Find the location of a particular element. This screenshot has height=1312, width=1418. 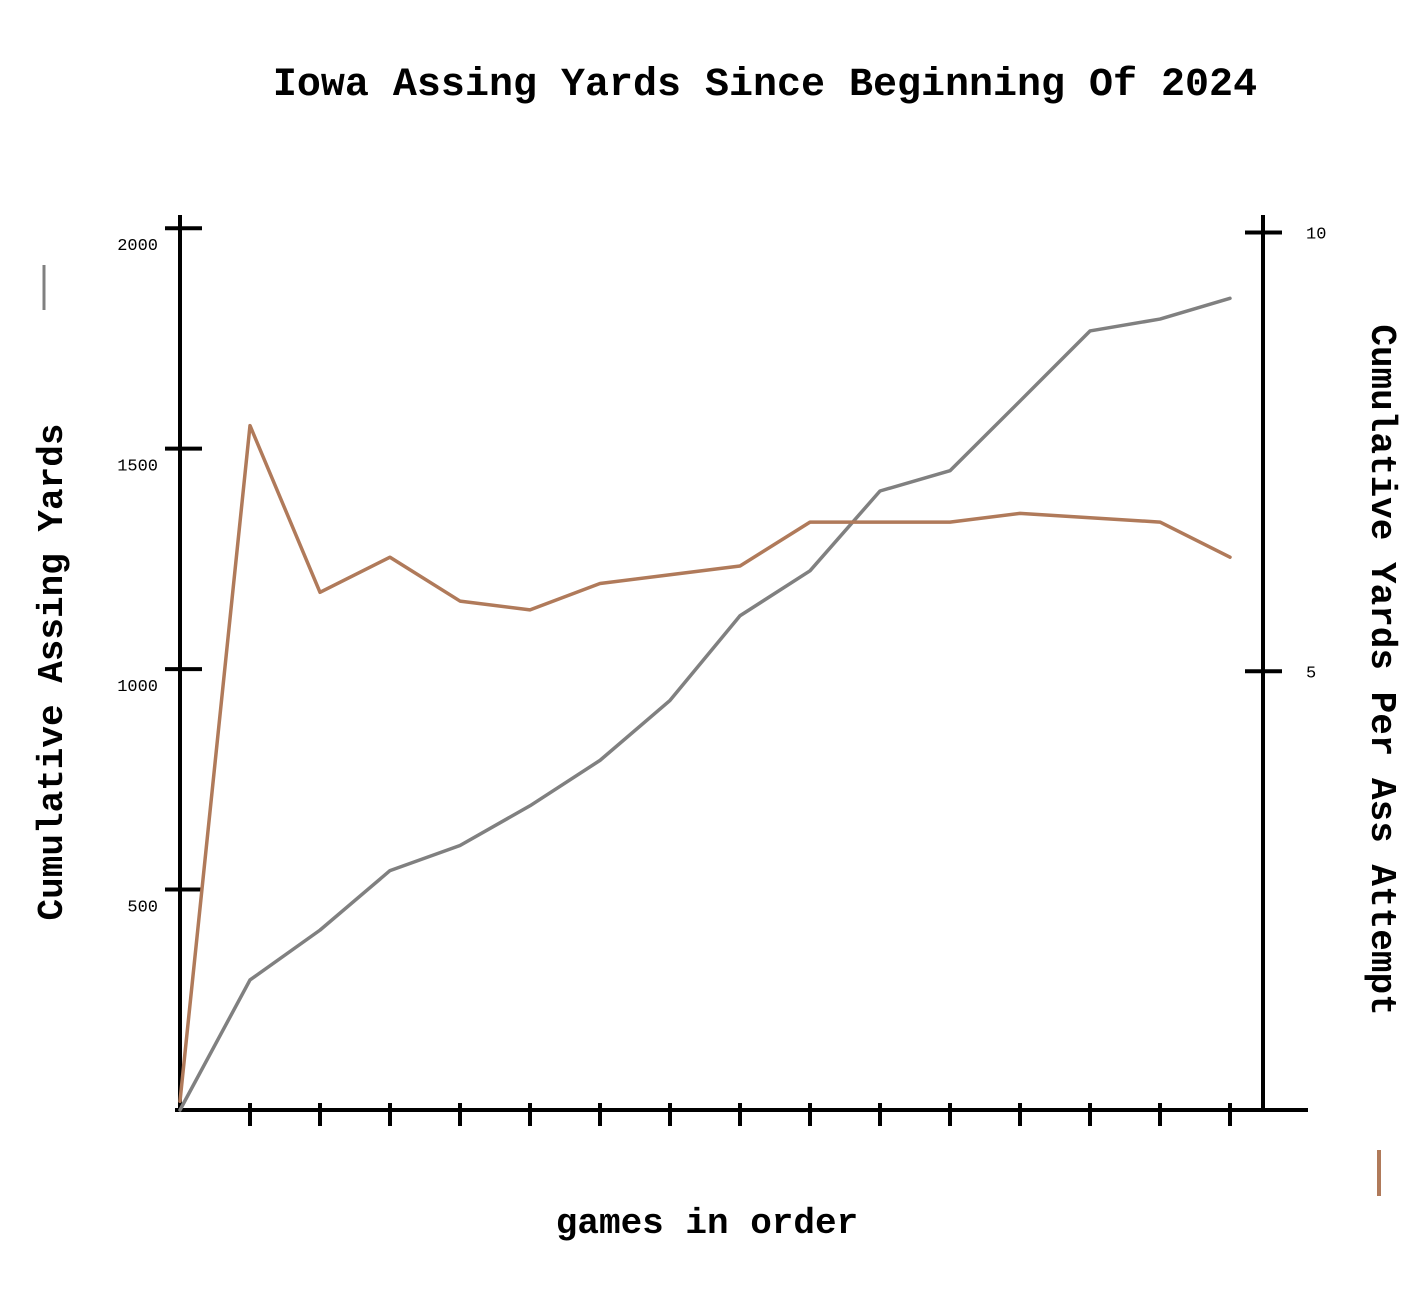

y-tick-label: 1000 is located at coordinates (137, 687).